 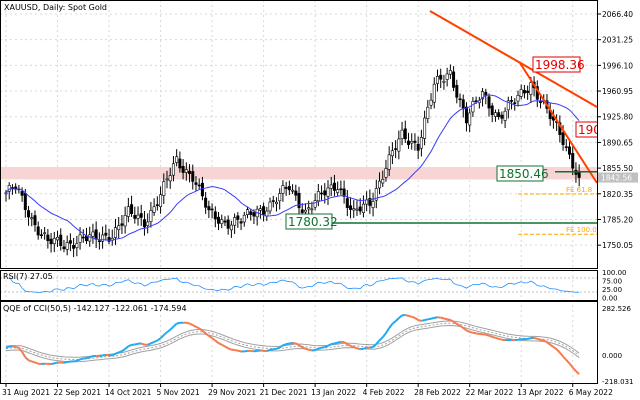 I want to click on fibo-label: FE 61.8, so click(x=579, y=190).